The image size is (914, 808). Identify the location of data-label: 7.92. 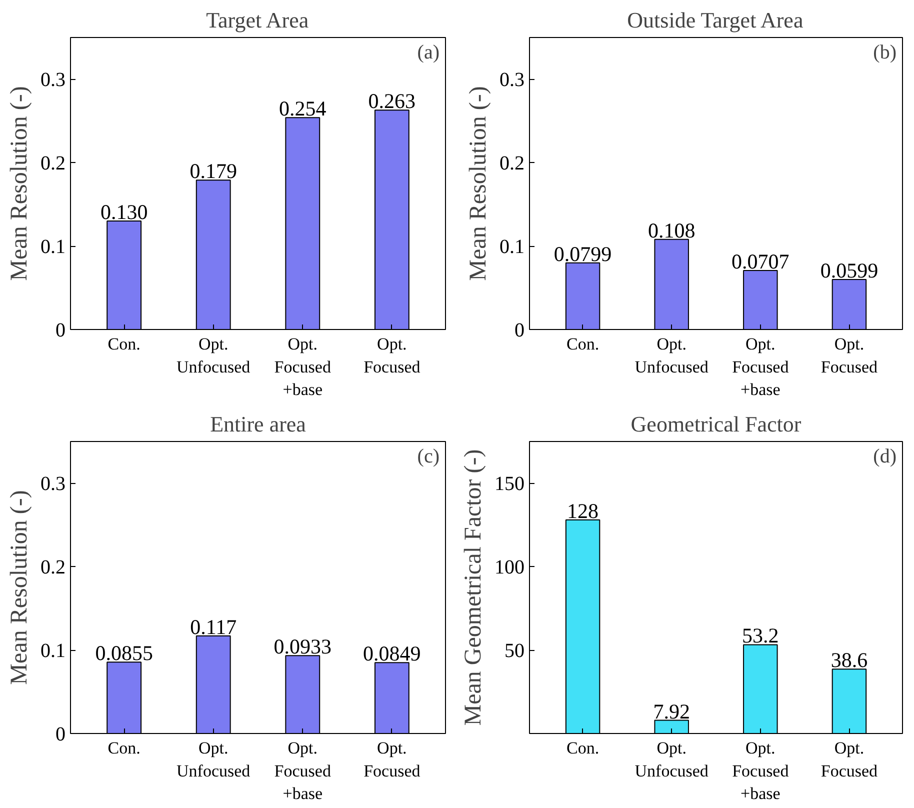
(671, 711).